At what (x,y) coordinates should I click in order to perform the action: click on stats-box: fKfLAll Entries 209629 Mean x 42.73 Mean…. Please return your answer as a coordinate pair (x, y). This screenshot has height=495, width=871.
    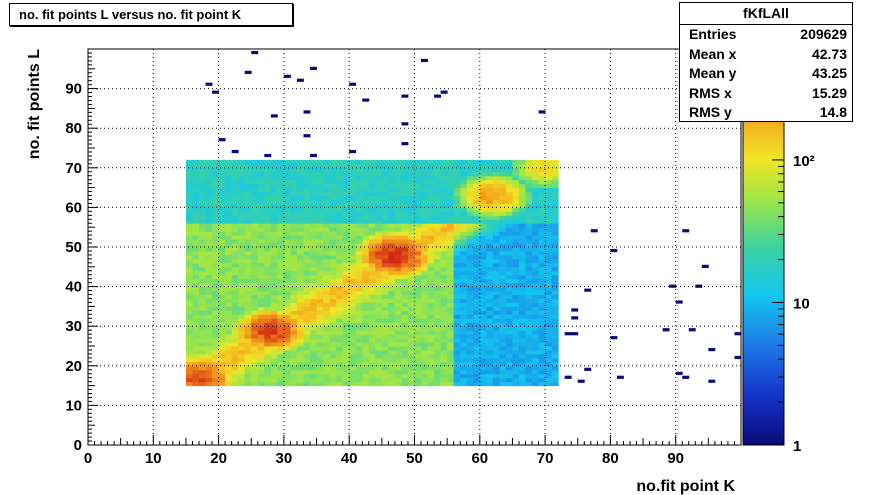
    Looking at the image, I should click on (766, 62).